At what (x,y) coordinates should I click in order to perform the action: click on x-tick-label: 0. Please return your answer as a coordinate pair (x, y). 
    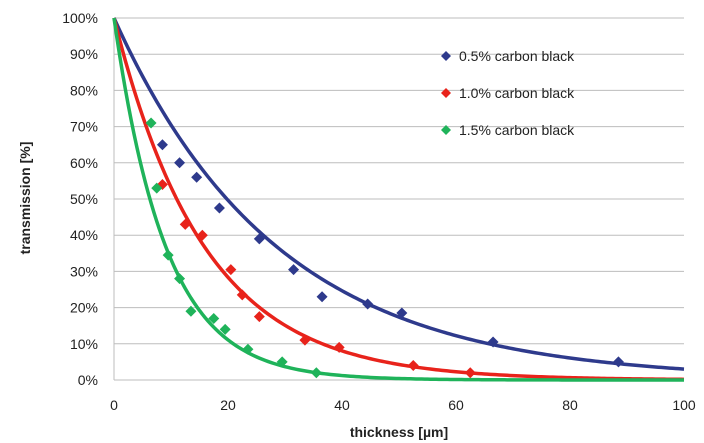
    Looking at the image, I should click on (114, 405).